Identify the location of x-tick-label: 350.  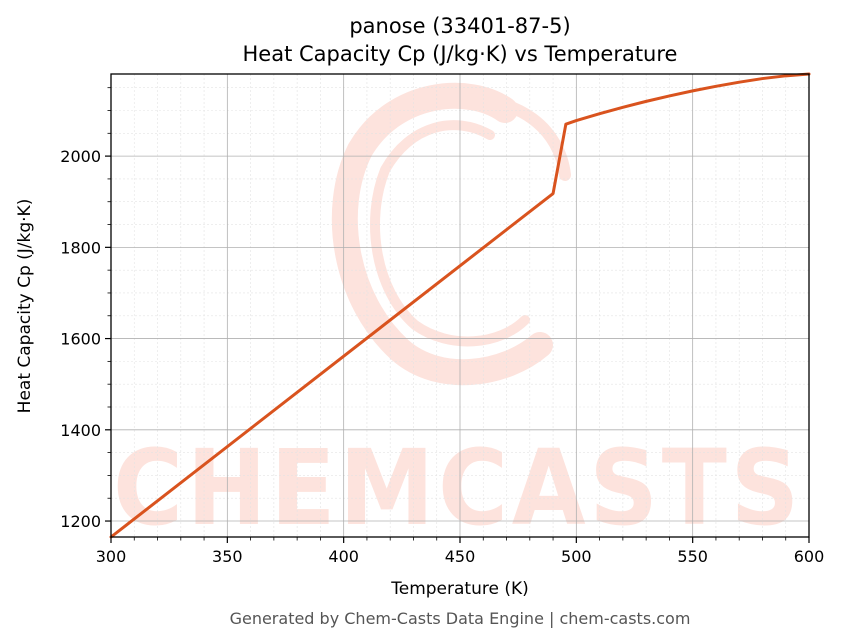
(227, 556).